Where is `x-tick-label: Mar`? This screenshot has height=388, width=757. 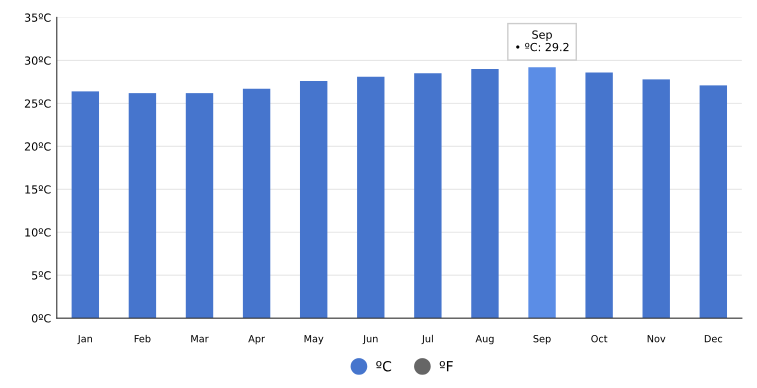
x-tick-label: Mar is located at coordinates (200, 338).